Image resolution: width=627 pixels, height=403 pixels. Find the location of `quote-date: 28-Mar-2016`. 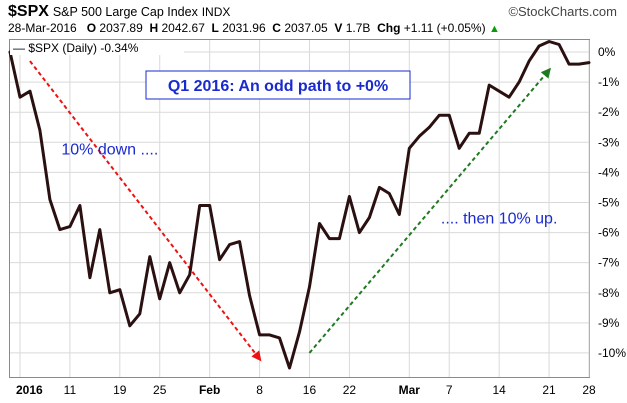

quote-date: 28-Mar-2016 is located at coordinates (42, 28).